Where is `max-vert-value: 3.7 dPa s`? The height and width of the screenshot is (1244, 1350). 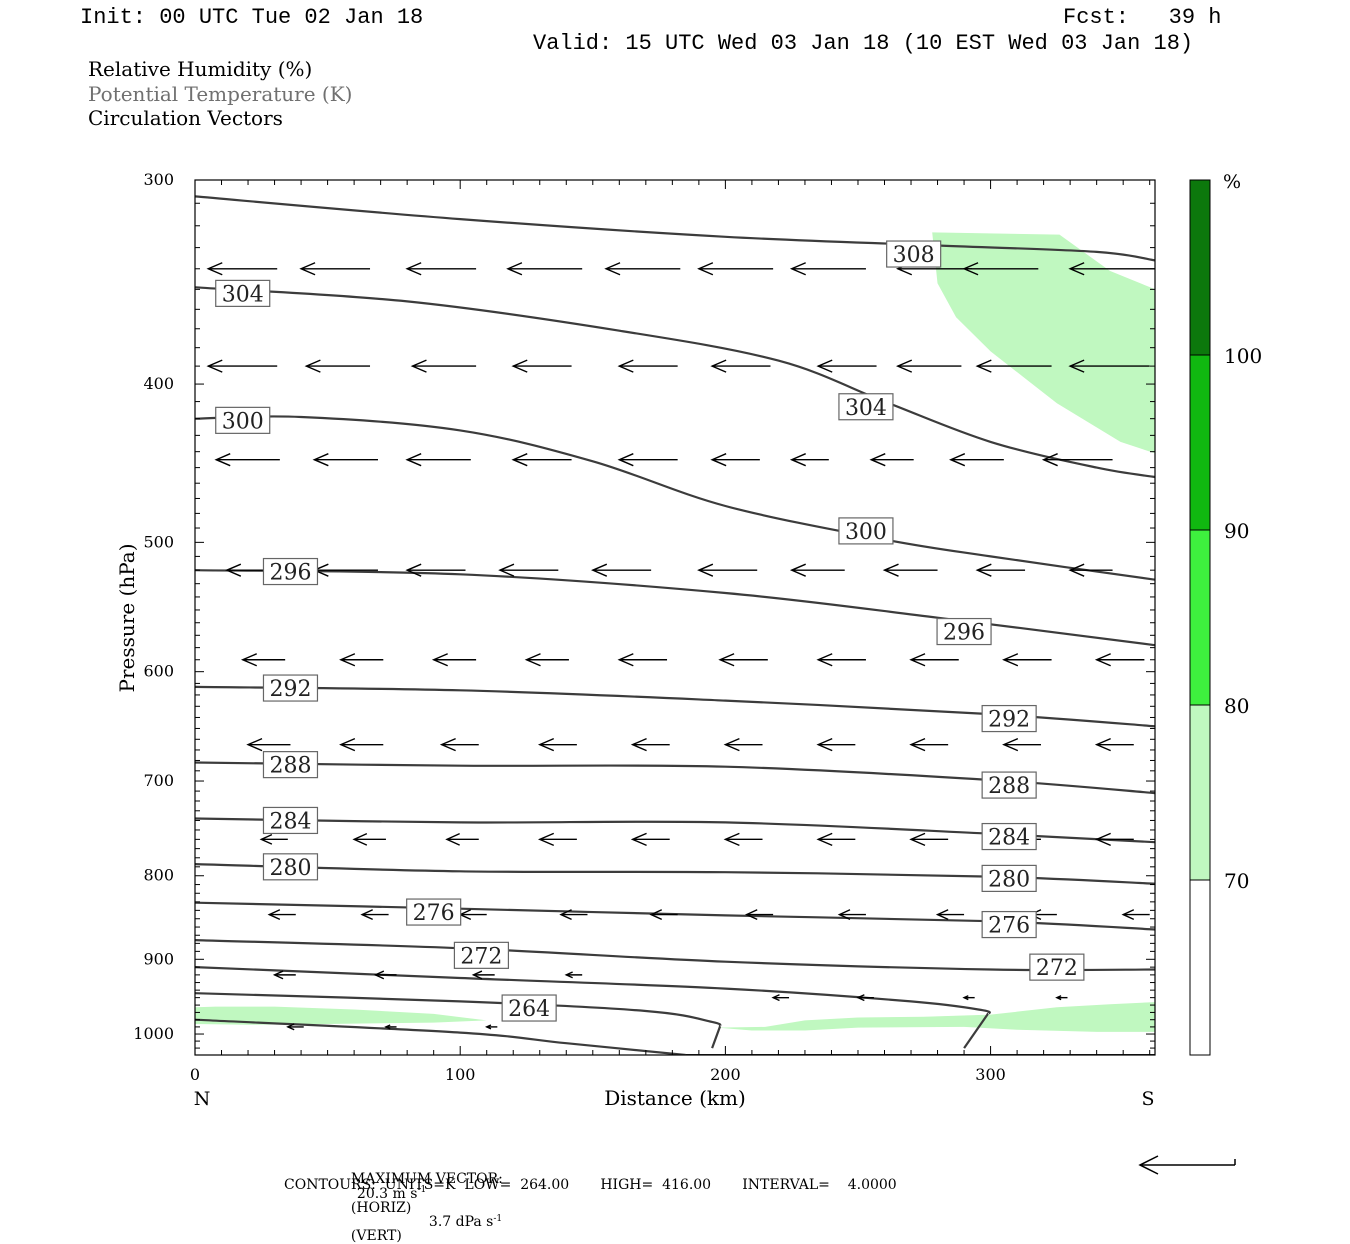 max-vert-value: 3.7 dPa s is located at coordinates (461, 1222).